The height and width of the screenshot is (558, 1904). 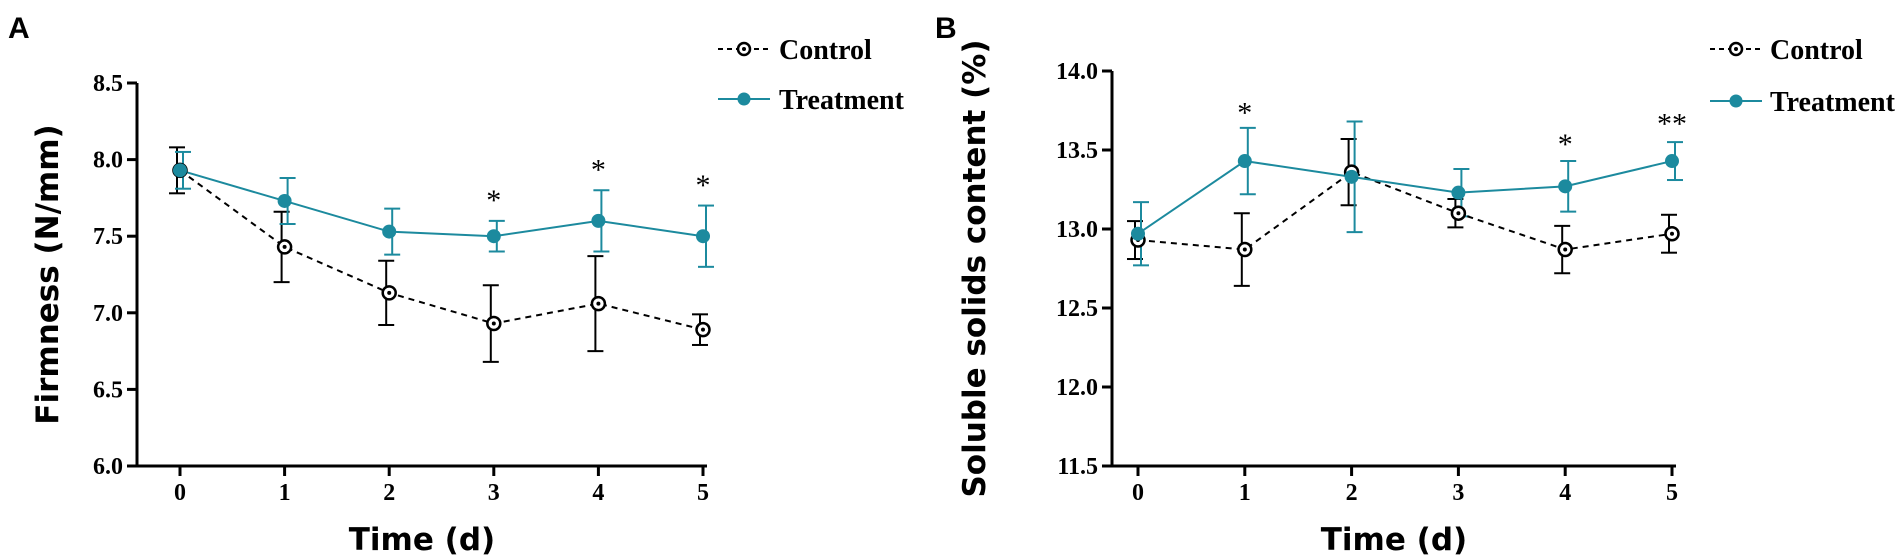 What do you see at coordinates (108, 467) in the screenshot?
I see `y-tick-label: 6.0` at bounding box center [108, 467].